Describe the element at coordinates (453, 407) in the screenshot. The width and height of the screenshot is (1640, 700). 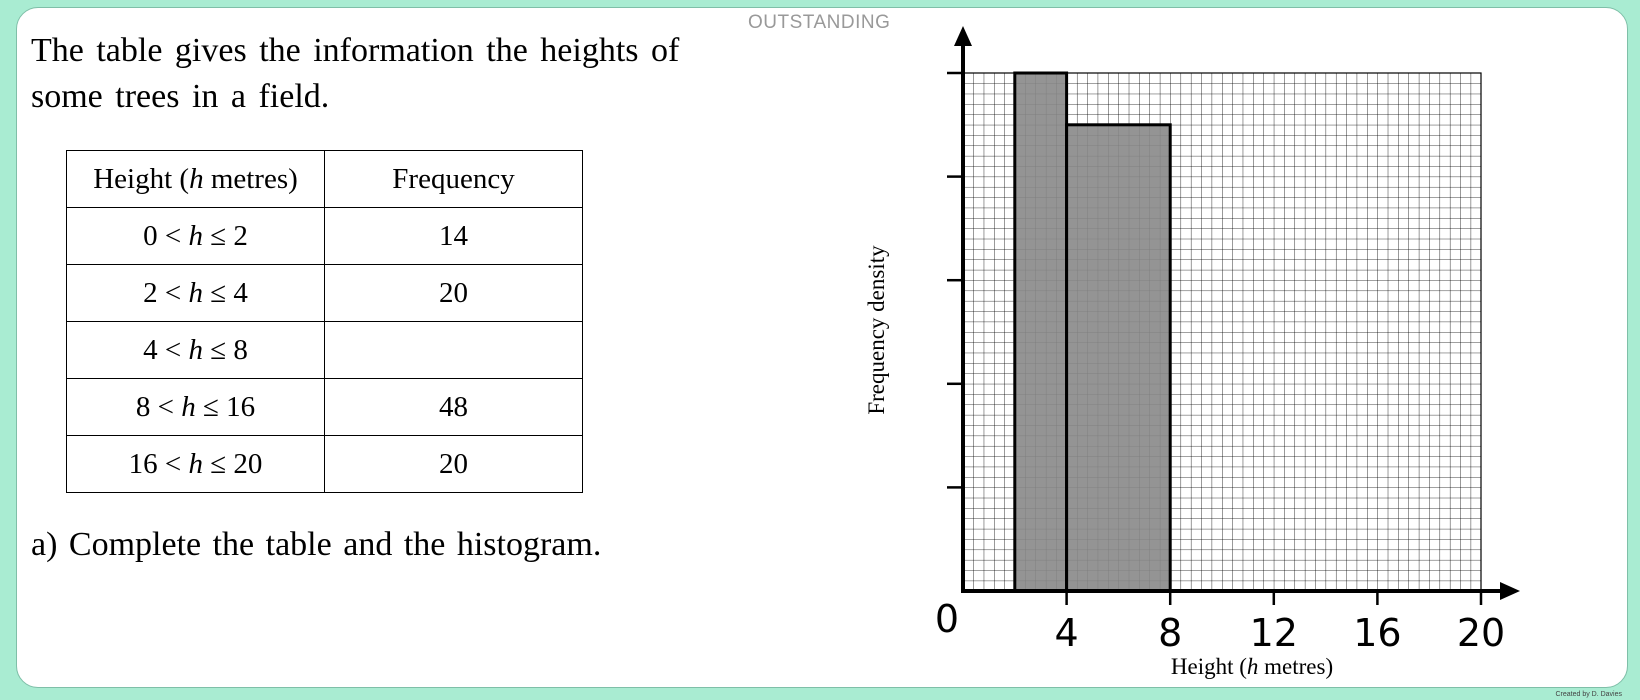
I see `table-cell: 48` at that location.